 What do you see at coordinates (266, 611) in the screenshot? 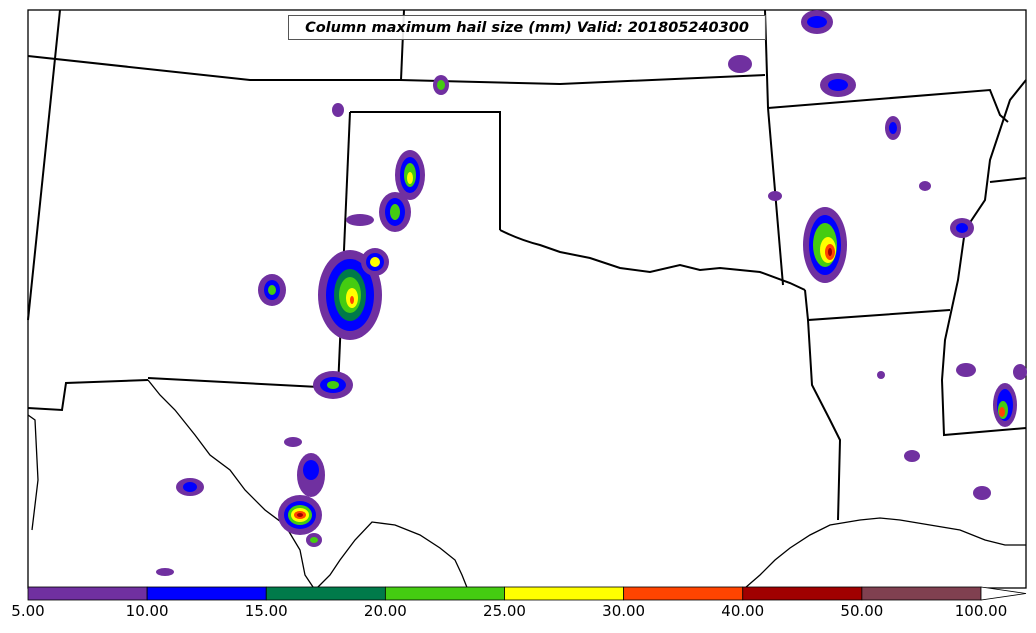
I see `colorbar-tick-label: 15.00` at bounding box center [266, 611].